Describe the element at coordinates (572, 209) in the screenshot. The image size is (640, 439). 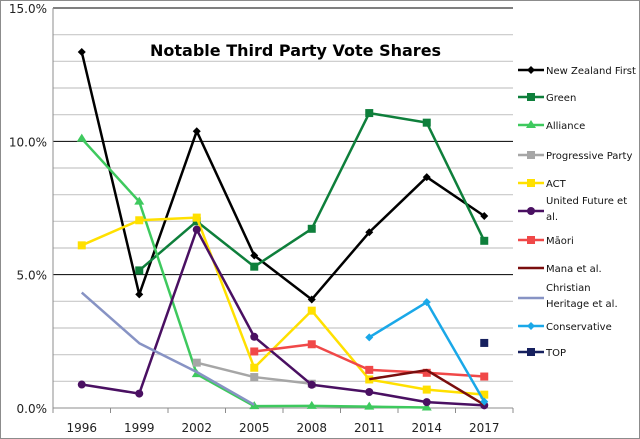
I see `legend-item: United Future et al.` at that location.